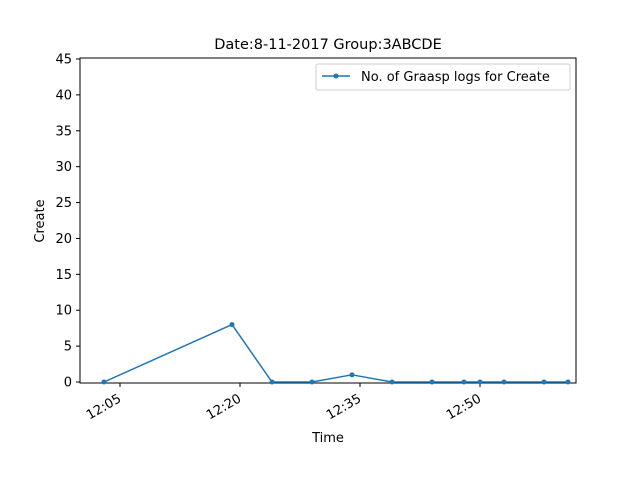 The image size is (640, 480). What do you see at coordinates (284, 403) in the screenshot?
I see `x-axis: 12:05 12:20 12:35 12:50` at bounding box center [284, 403].